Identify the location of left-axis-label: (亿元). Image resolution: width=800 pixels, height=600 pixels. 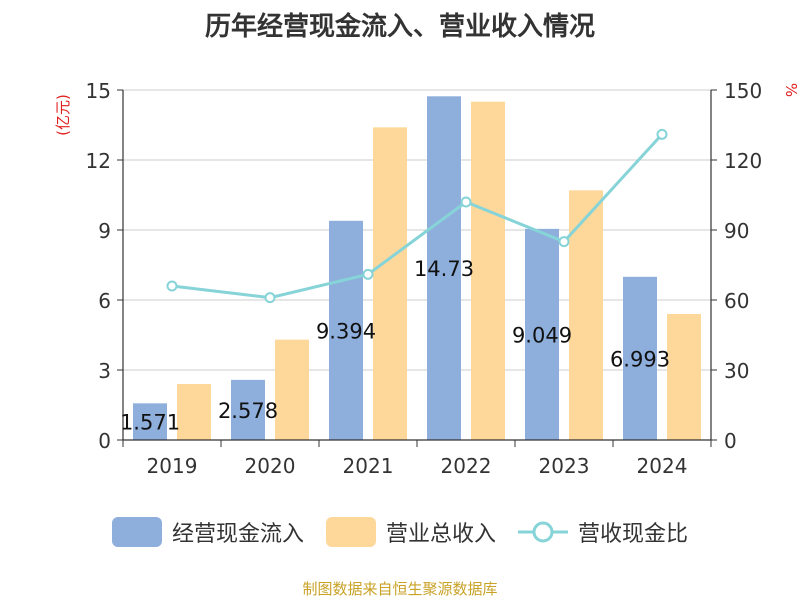
(63, 115).